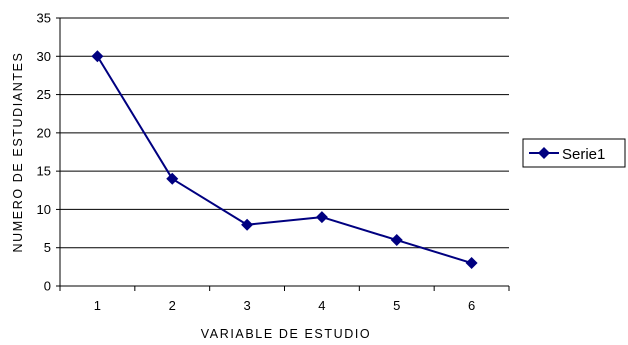  Describe the element at coordinates (583, 154) in the screenshot. I see `legend-label: Serie1` at that location.